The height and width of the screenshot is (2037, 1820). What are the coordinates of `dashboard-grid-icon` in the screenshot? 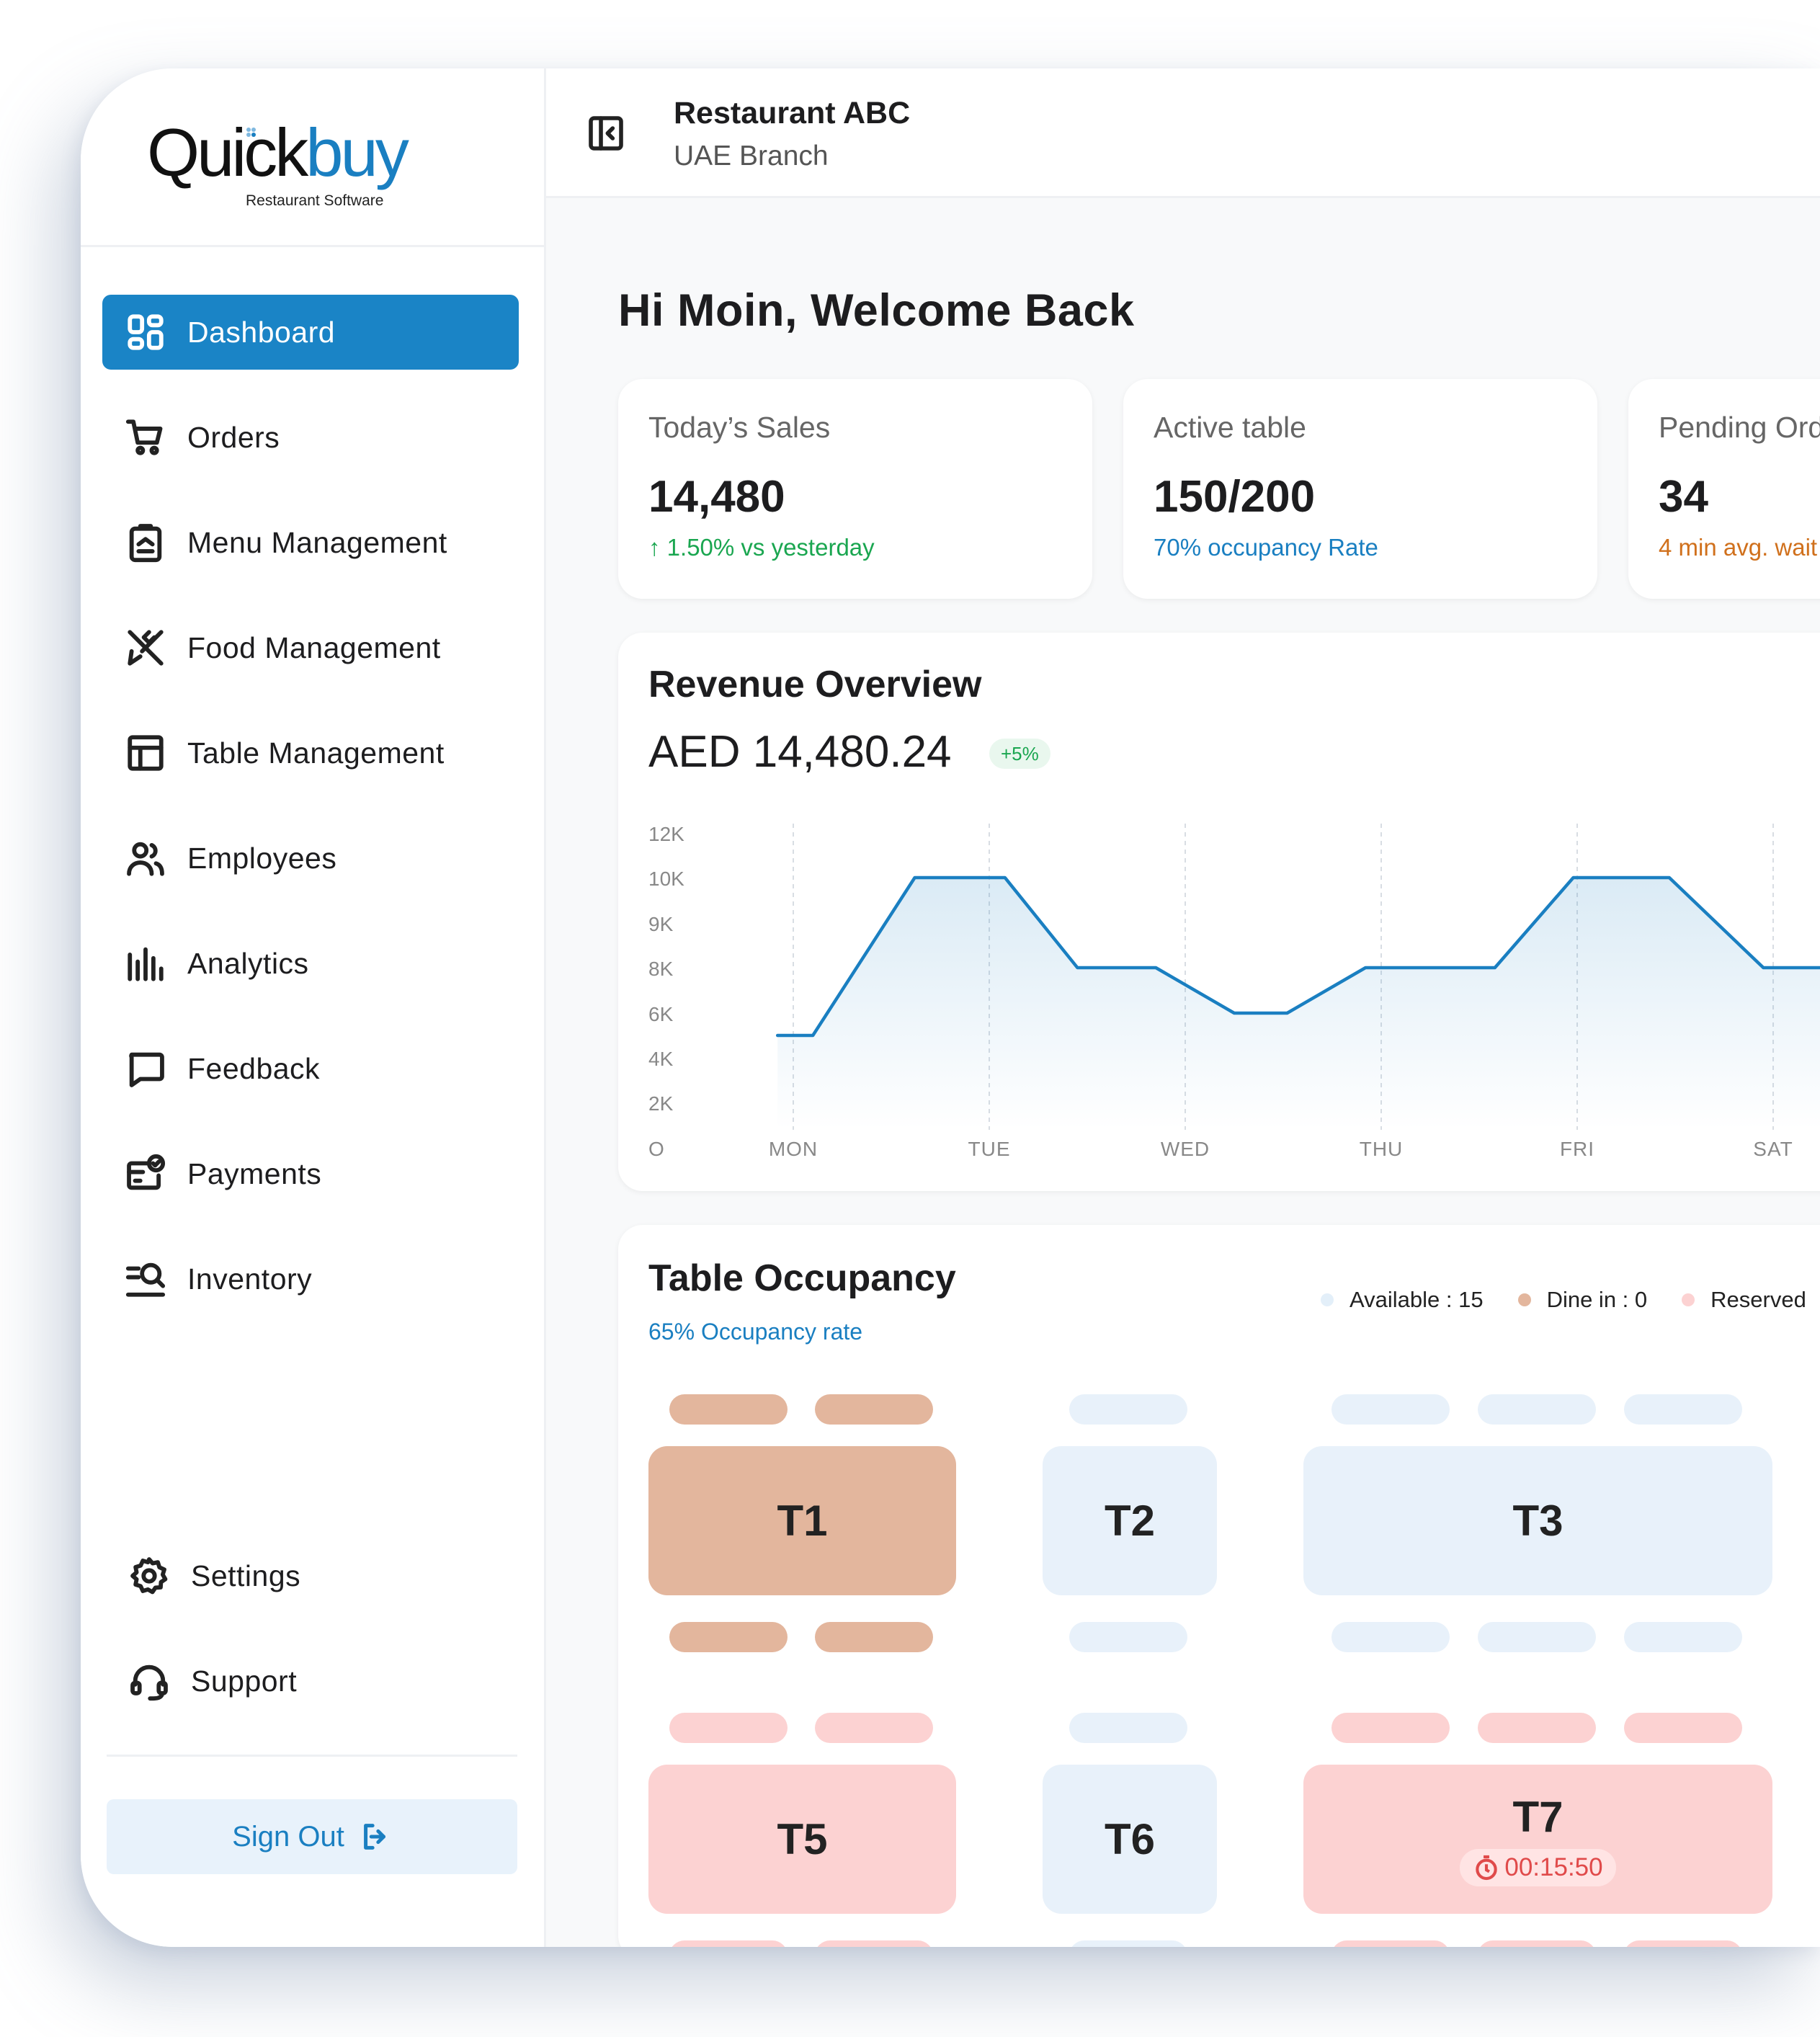 It's located at (145, 332).